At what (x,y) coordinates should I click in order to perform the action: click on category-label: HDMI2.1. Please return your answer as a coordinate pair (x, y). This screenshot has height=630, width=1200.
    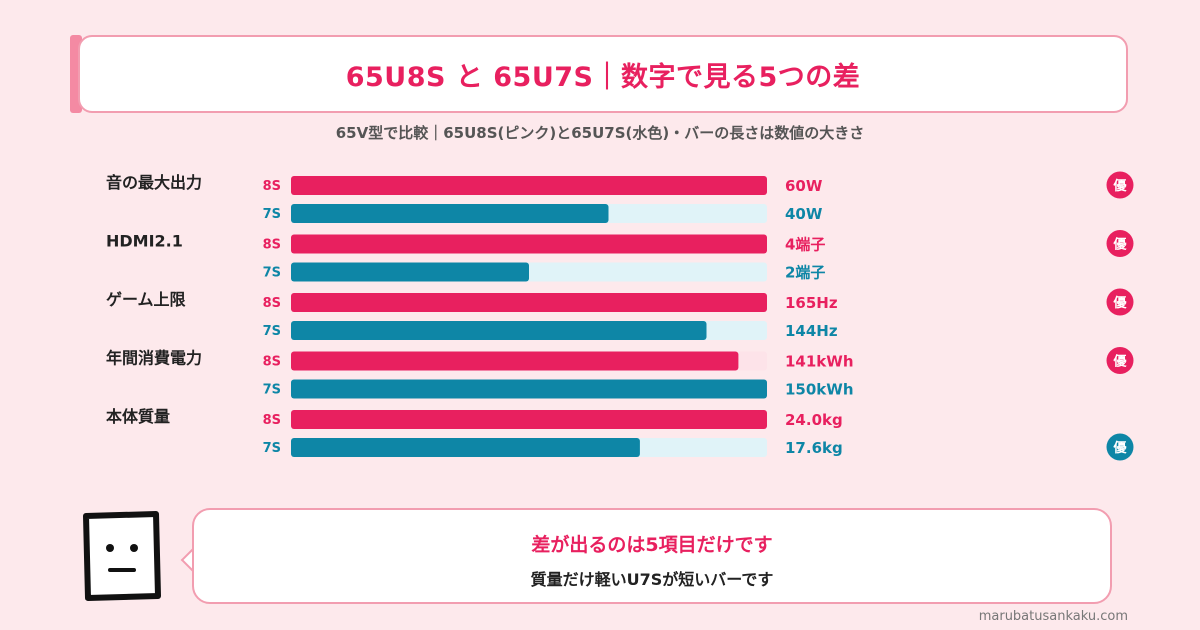
    Looking at the image, I should click on (144, 241).